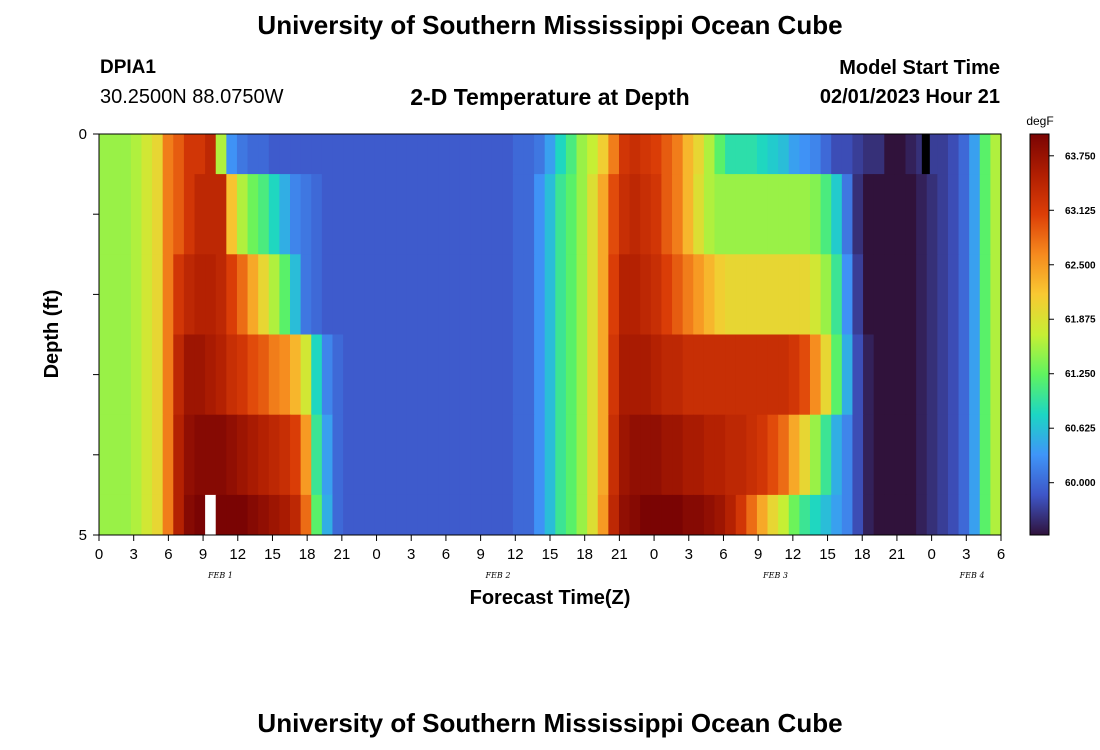 Image resolution: width=1100 pixels, height=750 pixels. I want to click on x-tick-label: 9, so click(758, 554).